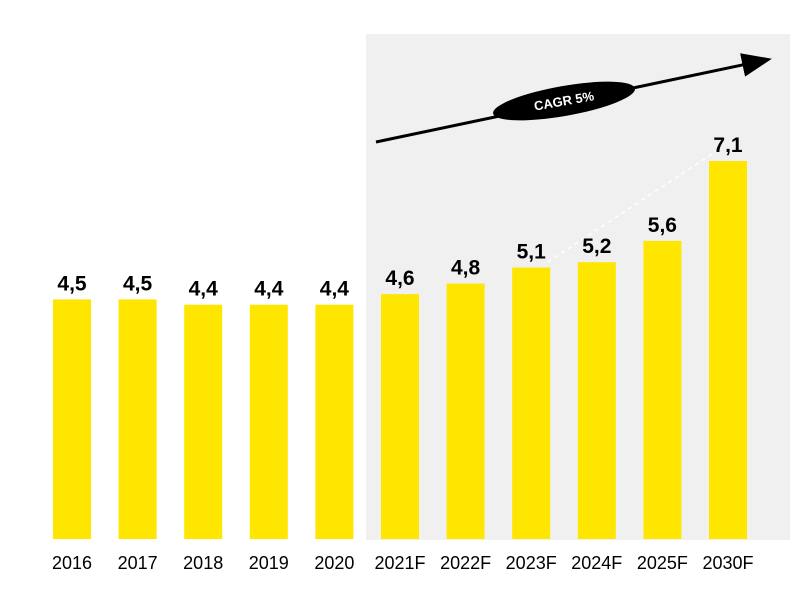  What do you see at coordinates (138, 283) in the screenshot?
I see `value-label-2017: 4,5` at bounding box center [138, 283].